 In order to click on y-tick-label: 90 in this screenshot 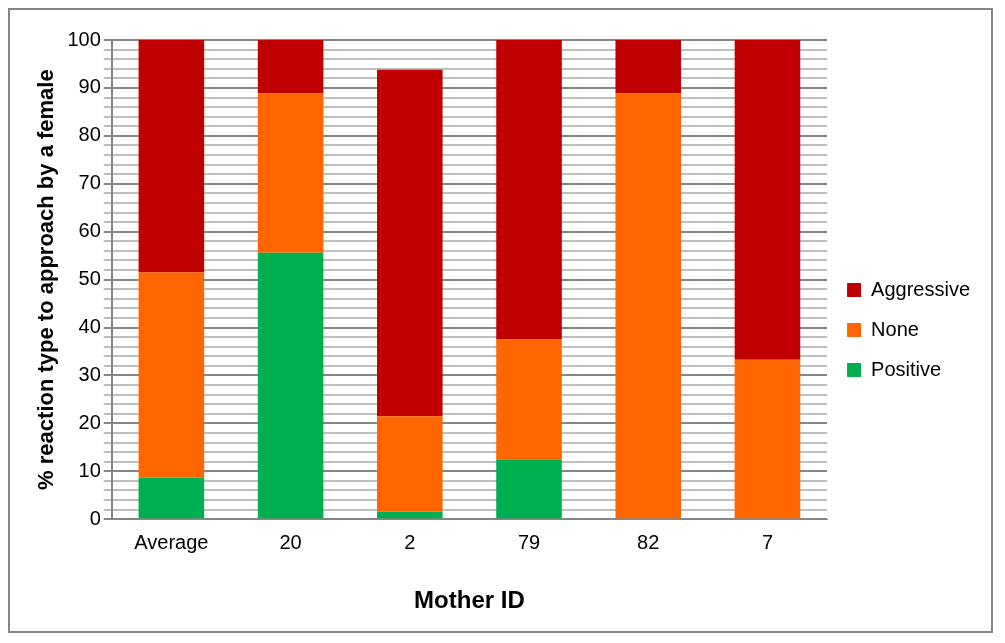, I will do `click(89, 86)`.